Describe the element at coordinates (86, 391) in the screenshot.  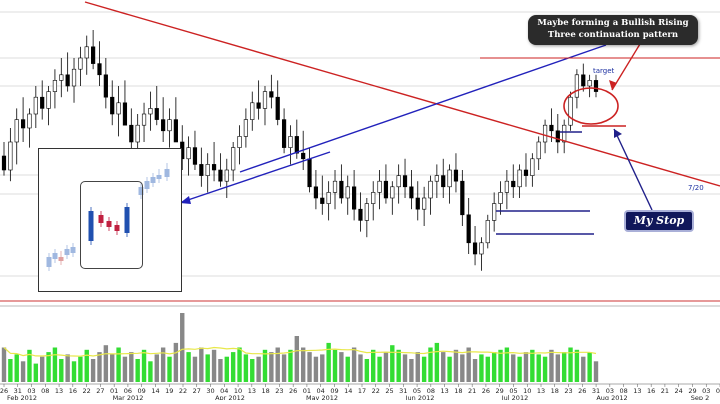
I see `x-tick-label: 22` at that location.